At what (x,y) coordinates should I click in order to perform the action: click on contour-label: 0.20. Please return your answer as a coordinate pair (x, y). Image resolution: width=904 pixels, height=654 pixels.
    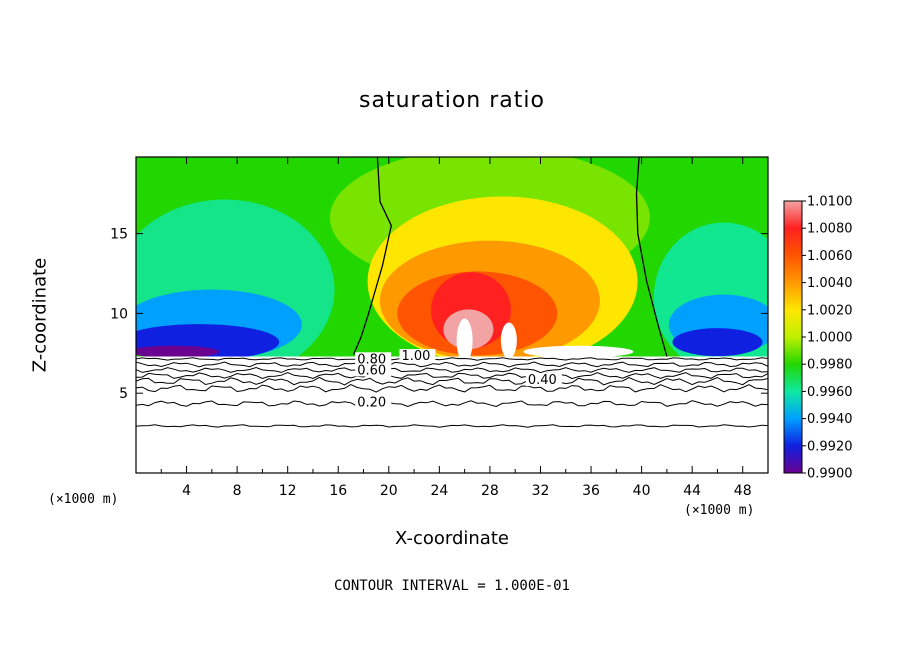
    Looking at the image, I should click on (371, 402).